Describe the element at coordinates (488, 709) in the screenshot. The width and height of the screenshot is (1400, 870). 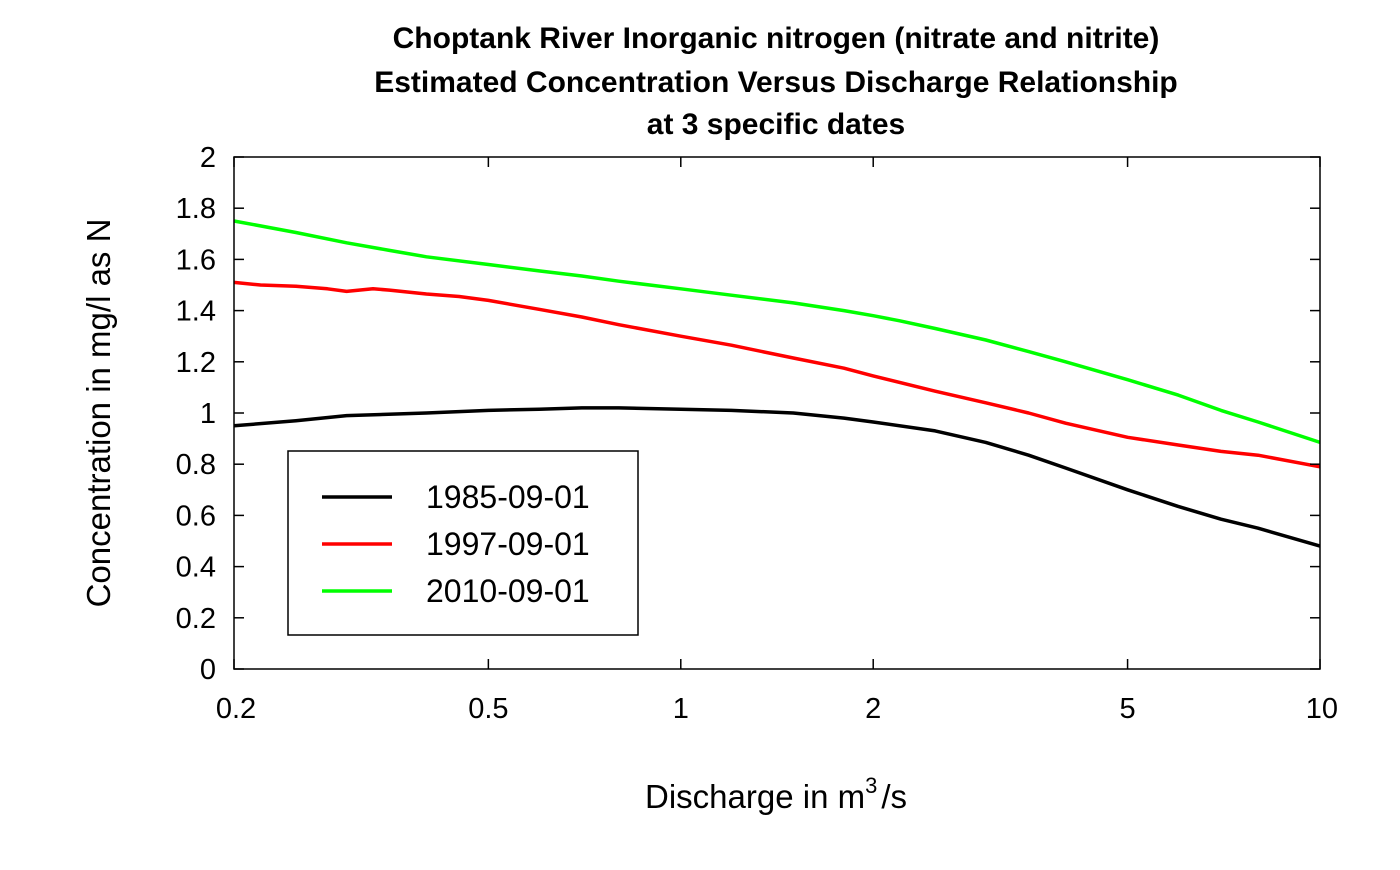
I see `x-tick-label: 0.5` at that location.